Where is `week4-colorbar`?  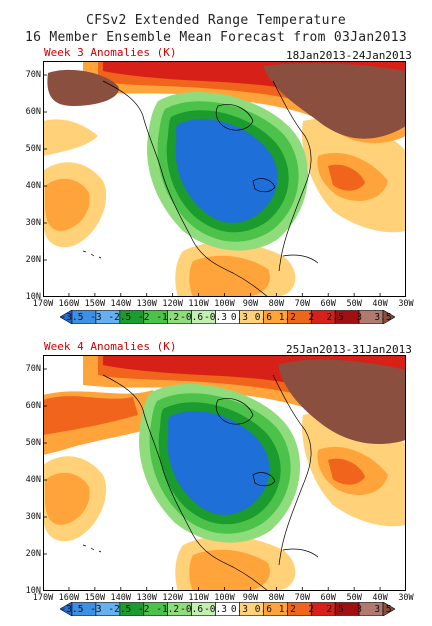
week4-colorbar is located at coordinates (227, 609).